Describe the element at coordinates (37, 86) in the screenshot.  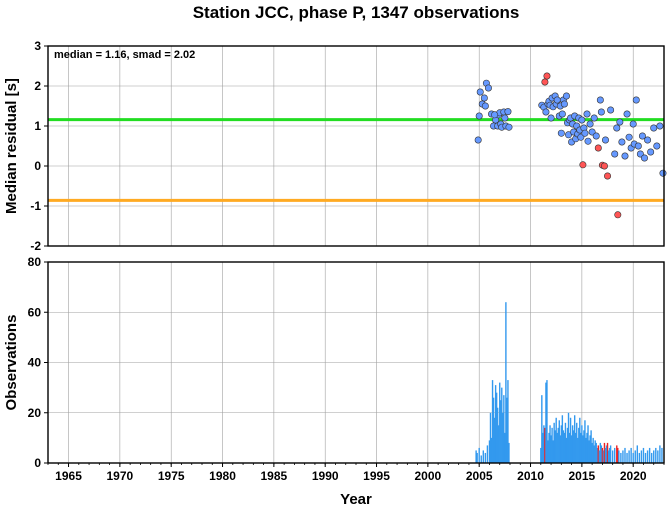
I see `y-tick-label: 2` at that location.